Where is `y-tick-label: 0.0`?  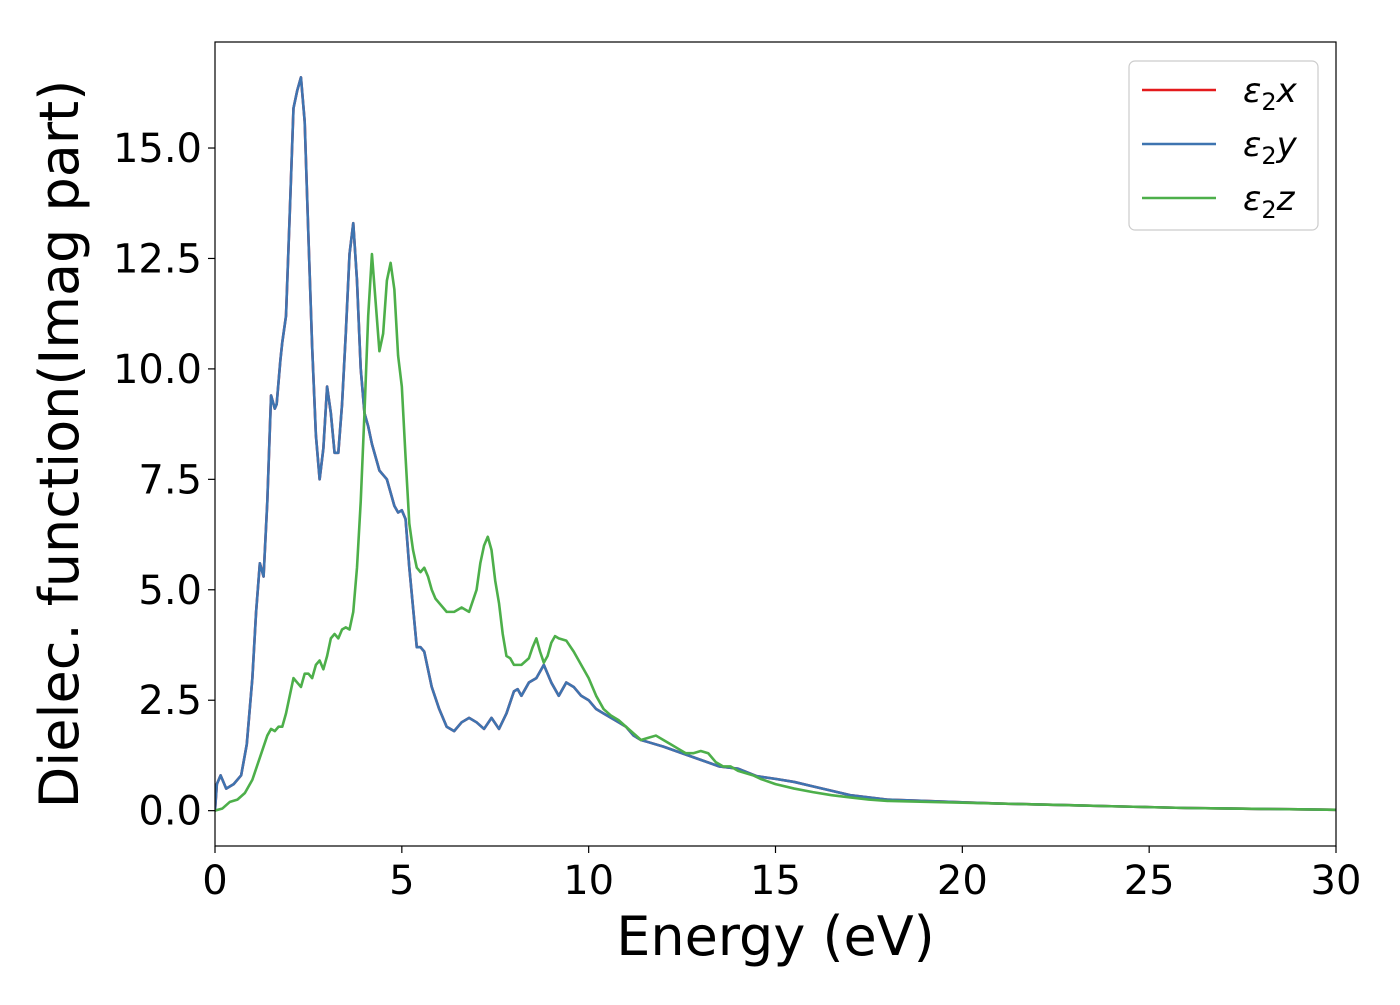
y-tick-label: 0.0 is located at coordinates (170, 812).